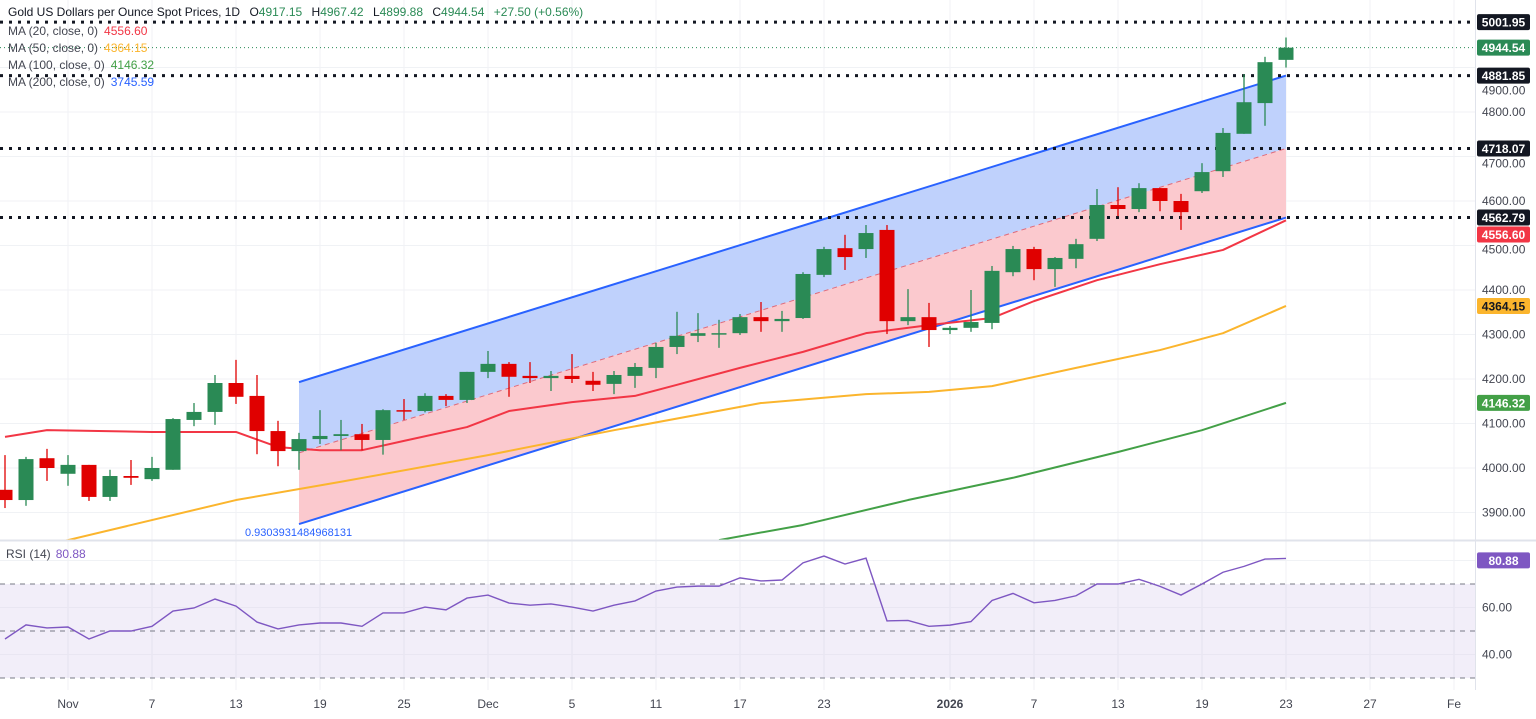 This screenshot has width=1536, height=719. Describe the element at coordinates (316, 12) in the screenshot. I see `high-label: H` at that location.